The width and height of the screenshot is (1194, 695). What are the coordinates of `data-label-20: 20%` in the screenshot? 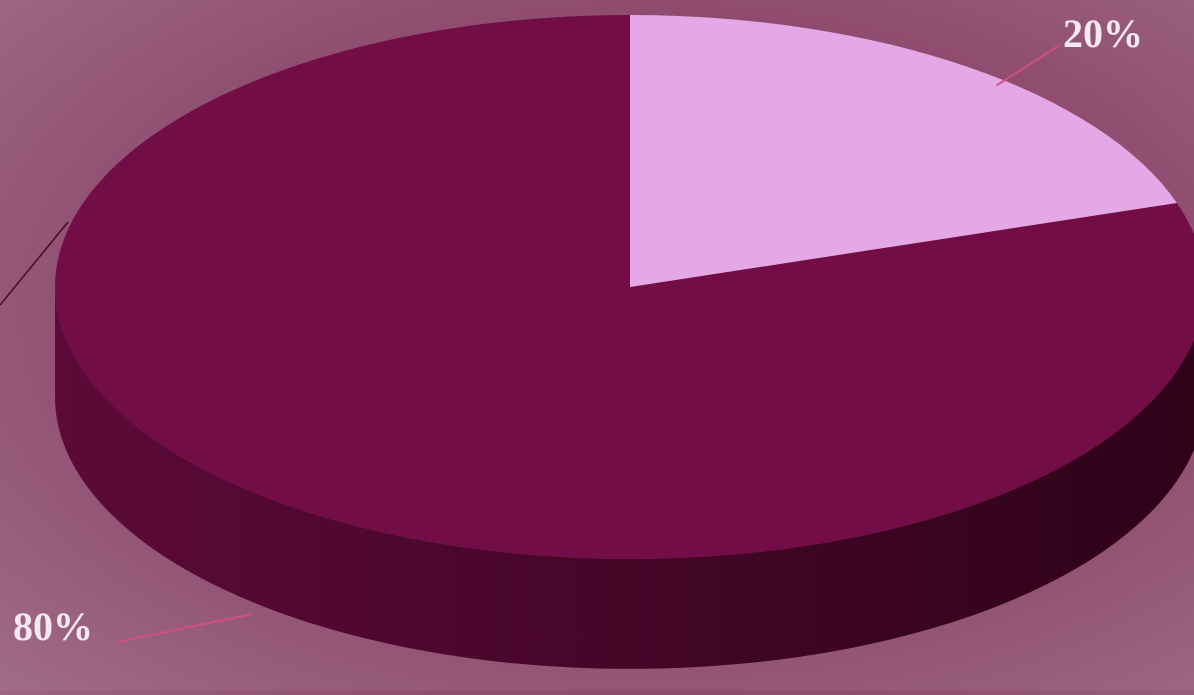 It's located at (1103, 33).